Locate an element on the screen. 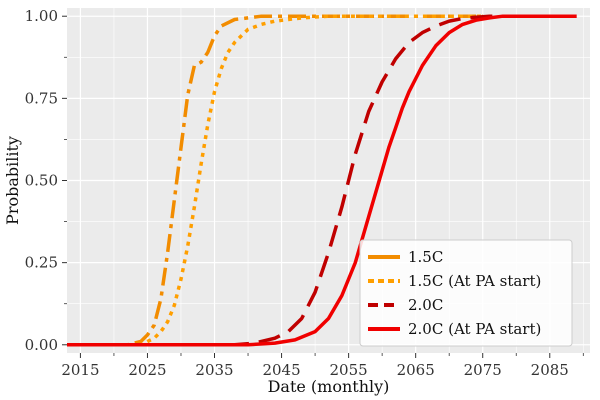  x-tick-label: 2075 is located at coordinates (483, 370).